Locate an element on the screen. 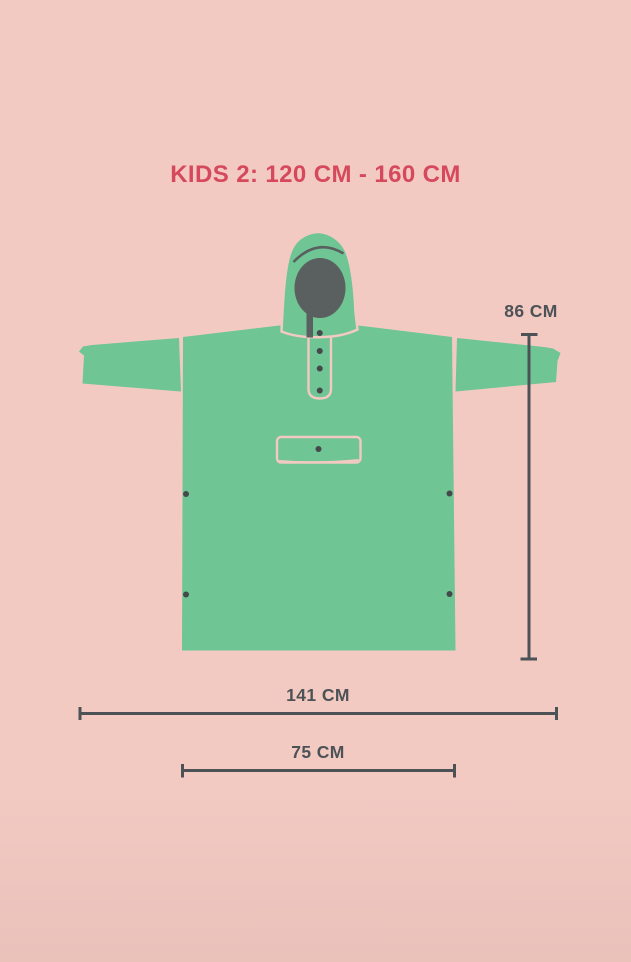  poncho-left-sleeve is located at coordinates (130, 365).